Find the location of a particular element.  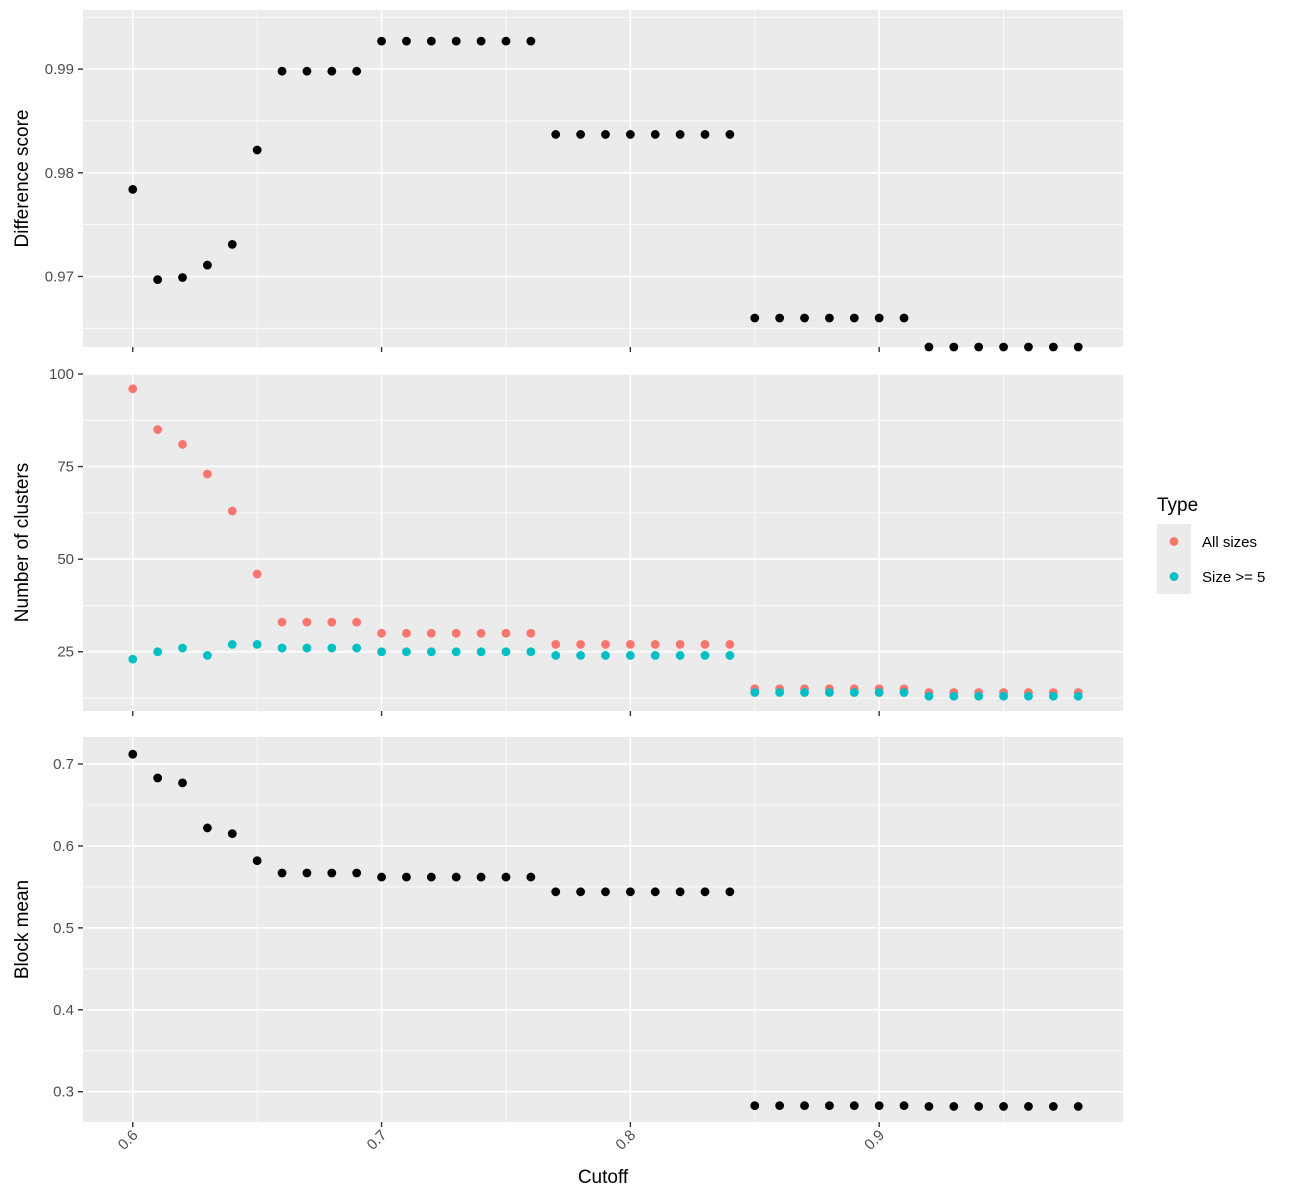

legend-key-point is located at coordinates (1174, 576).